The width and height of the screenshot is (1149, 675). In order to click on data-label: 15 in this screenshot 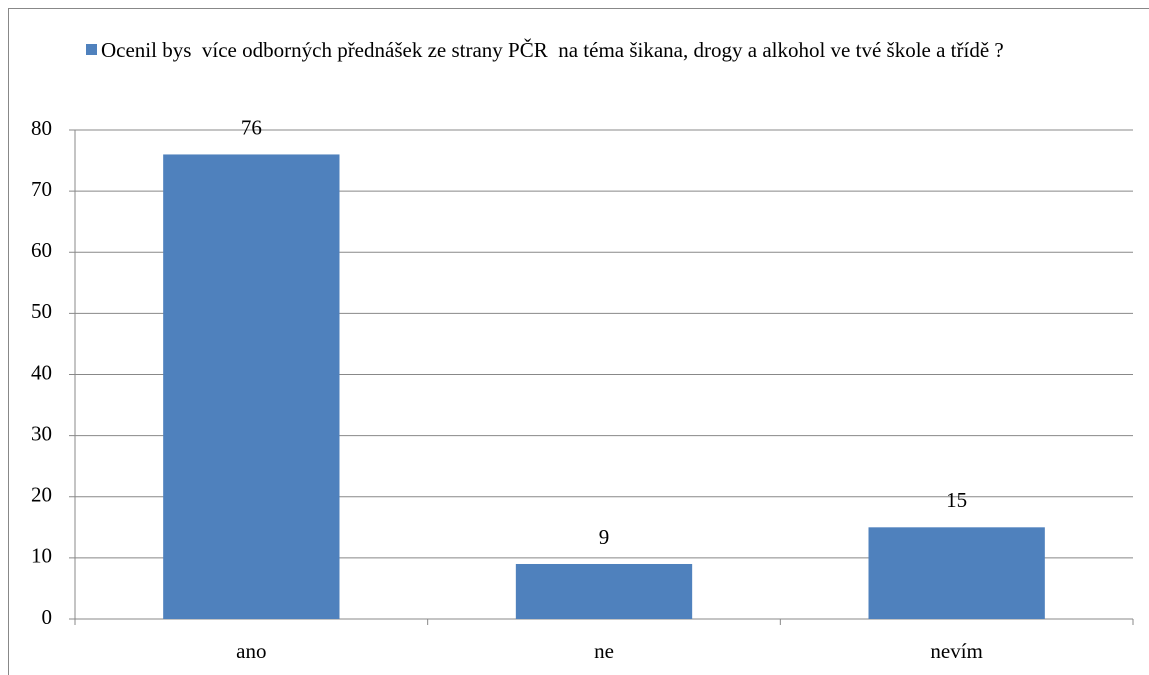, I will do `click(956, 500)`.